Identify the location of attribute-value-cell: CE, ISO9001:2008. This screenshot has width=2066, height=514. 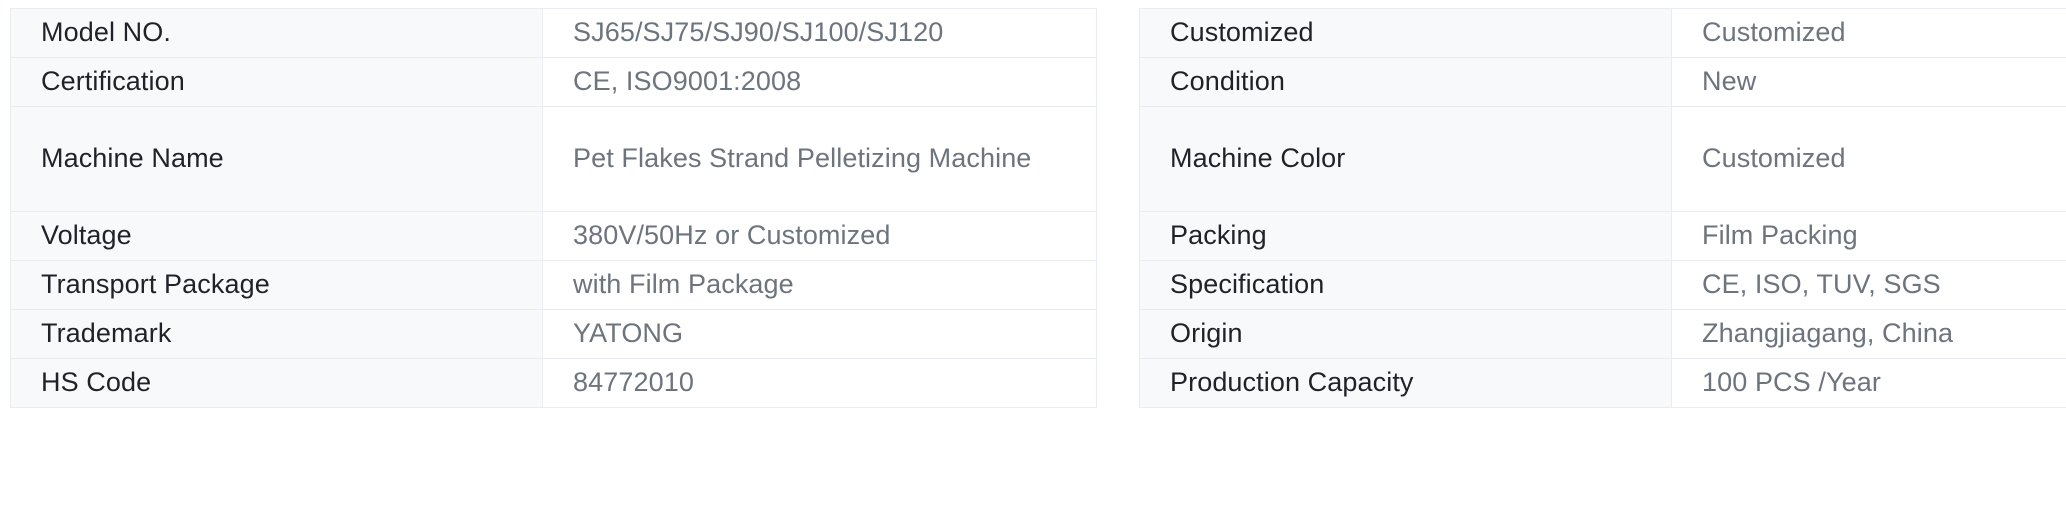
(819, 82).